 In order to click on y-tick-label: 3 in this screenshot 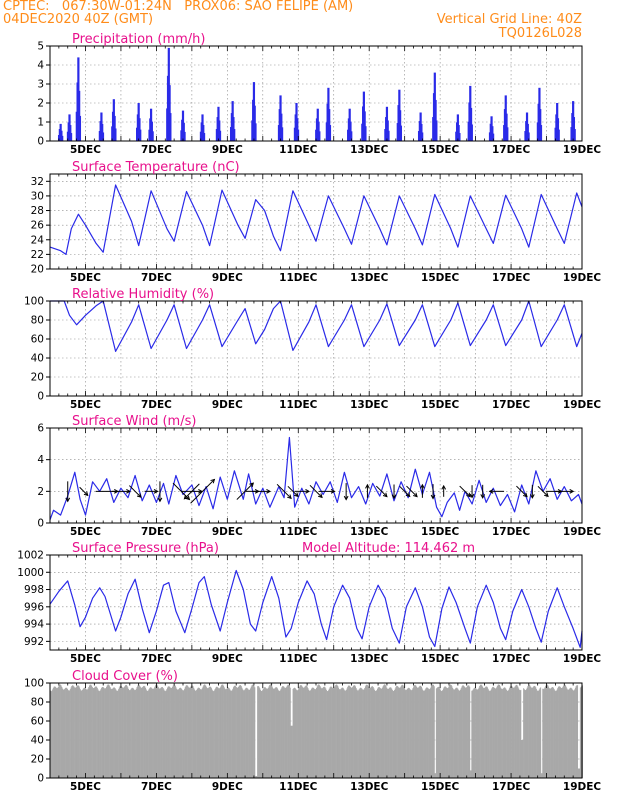, I will do `click(40, 85)`.